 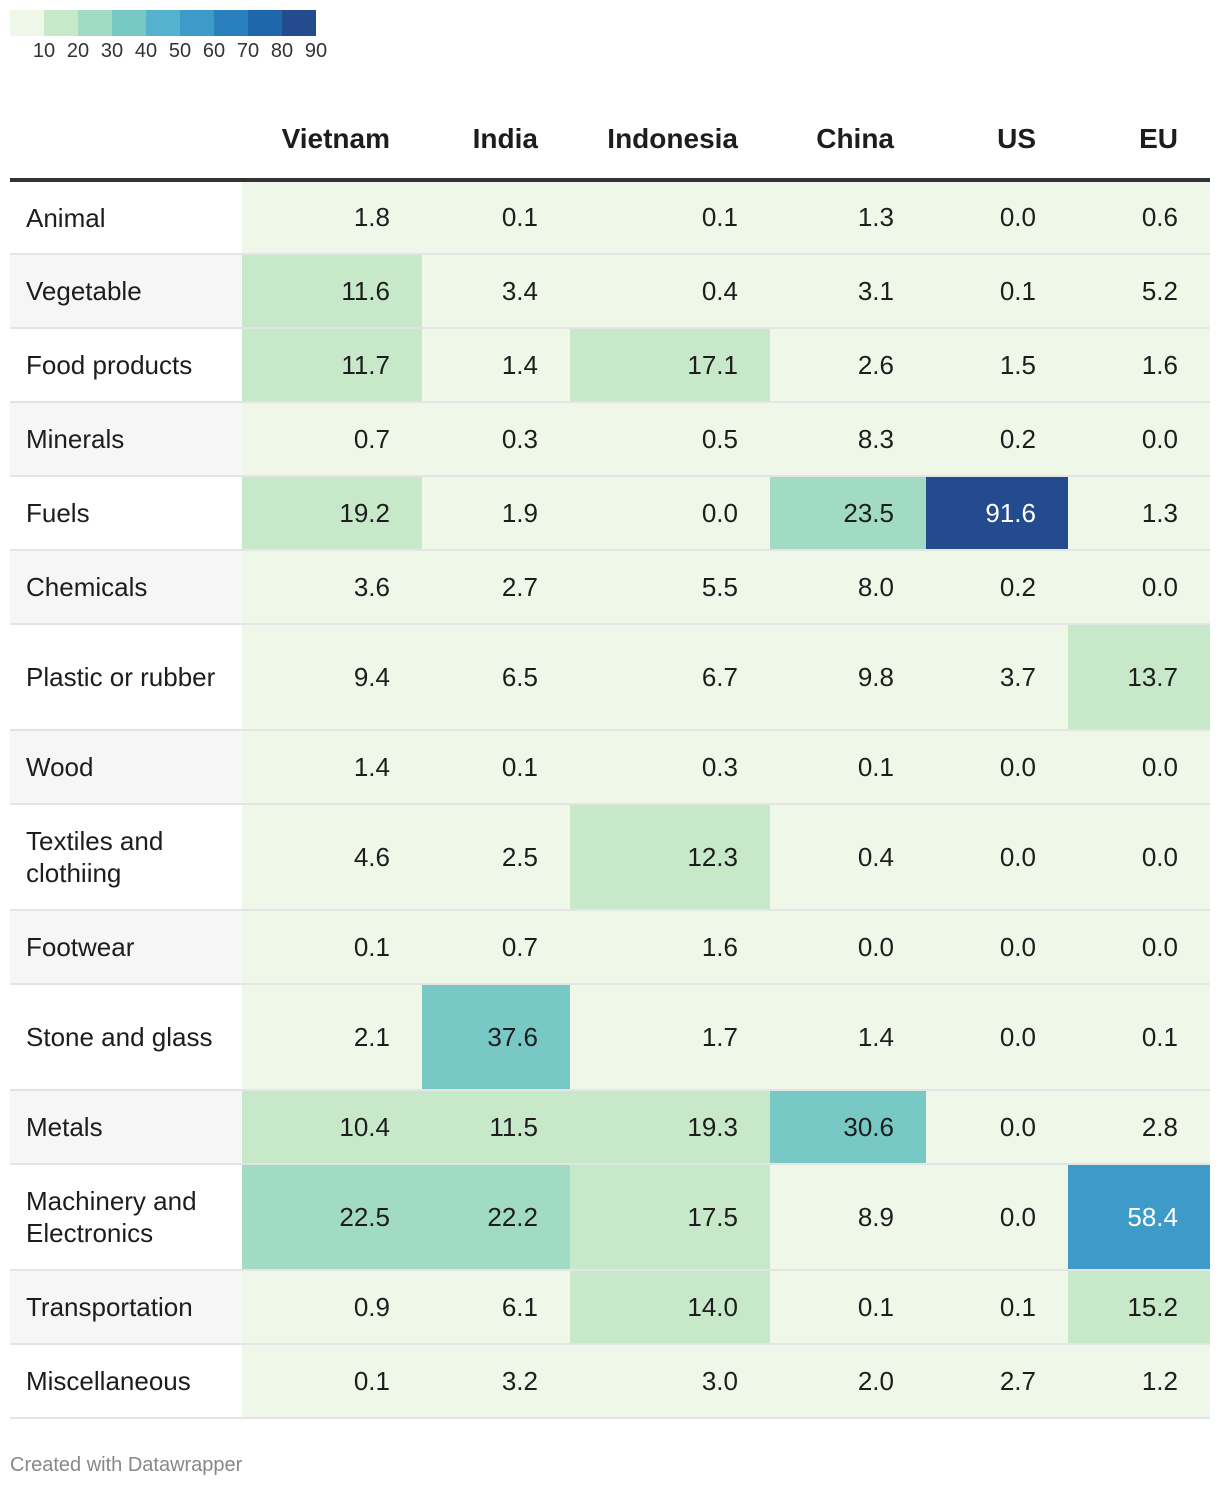 What do you see at coordinates (126, 1307) in the screenshot?
I see `row-label: Transportation` at bounding box center [126, 1307].